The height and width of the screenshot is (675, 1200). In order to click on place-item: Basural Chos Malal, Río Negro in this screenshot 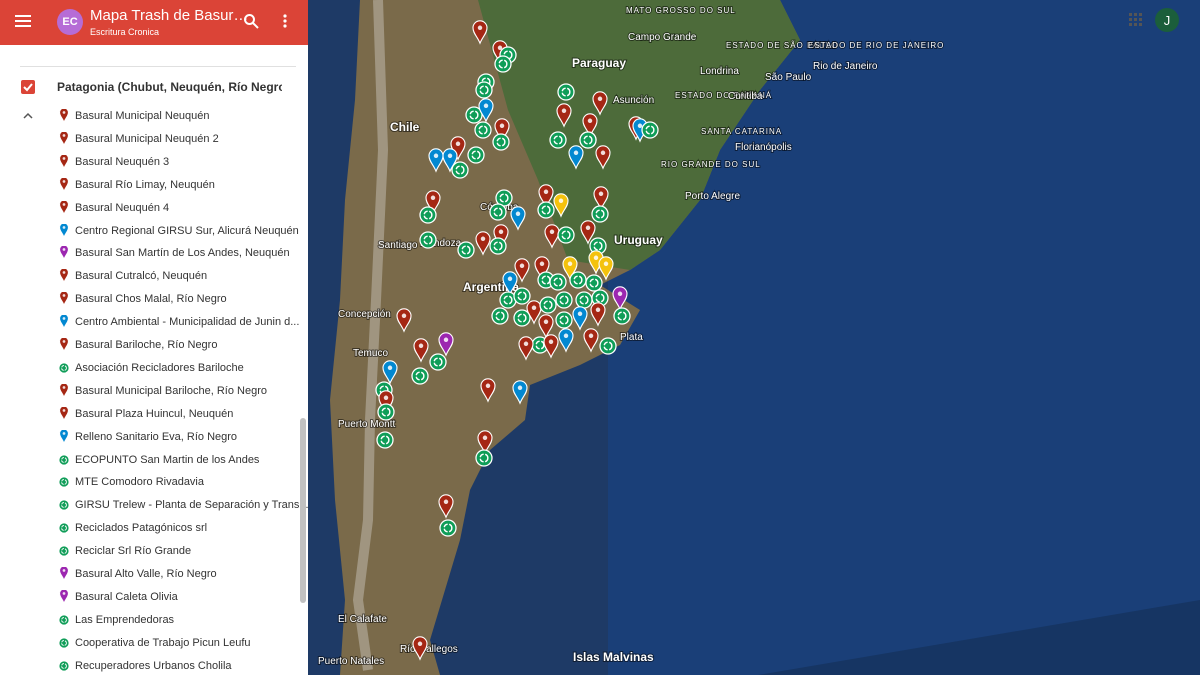, I will do `click(142, 299)`.